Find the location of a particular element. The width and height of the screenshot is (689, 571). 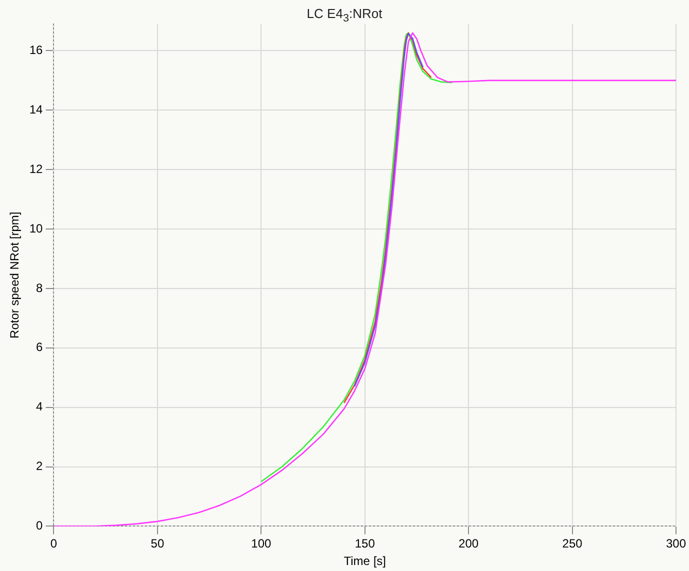

y-tick-label: 12 is located at coordinates (36, 169).